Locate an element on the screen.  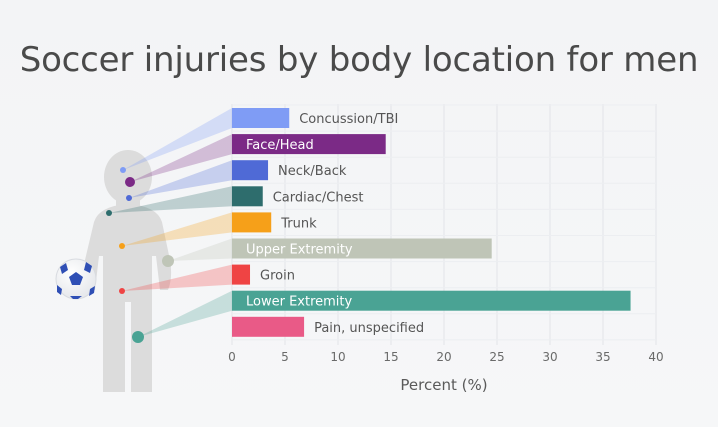
x-tick-label: 5 is located at coordinates (285, 357).